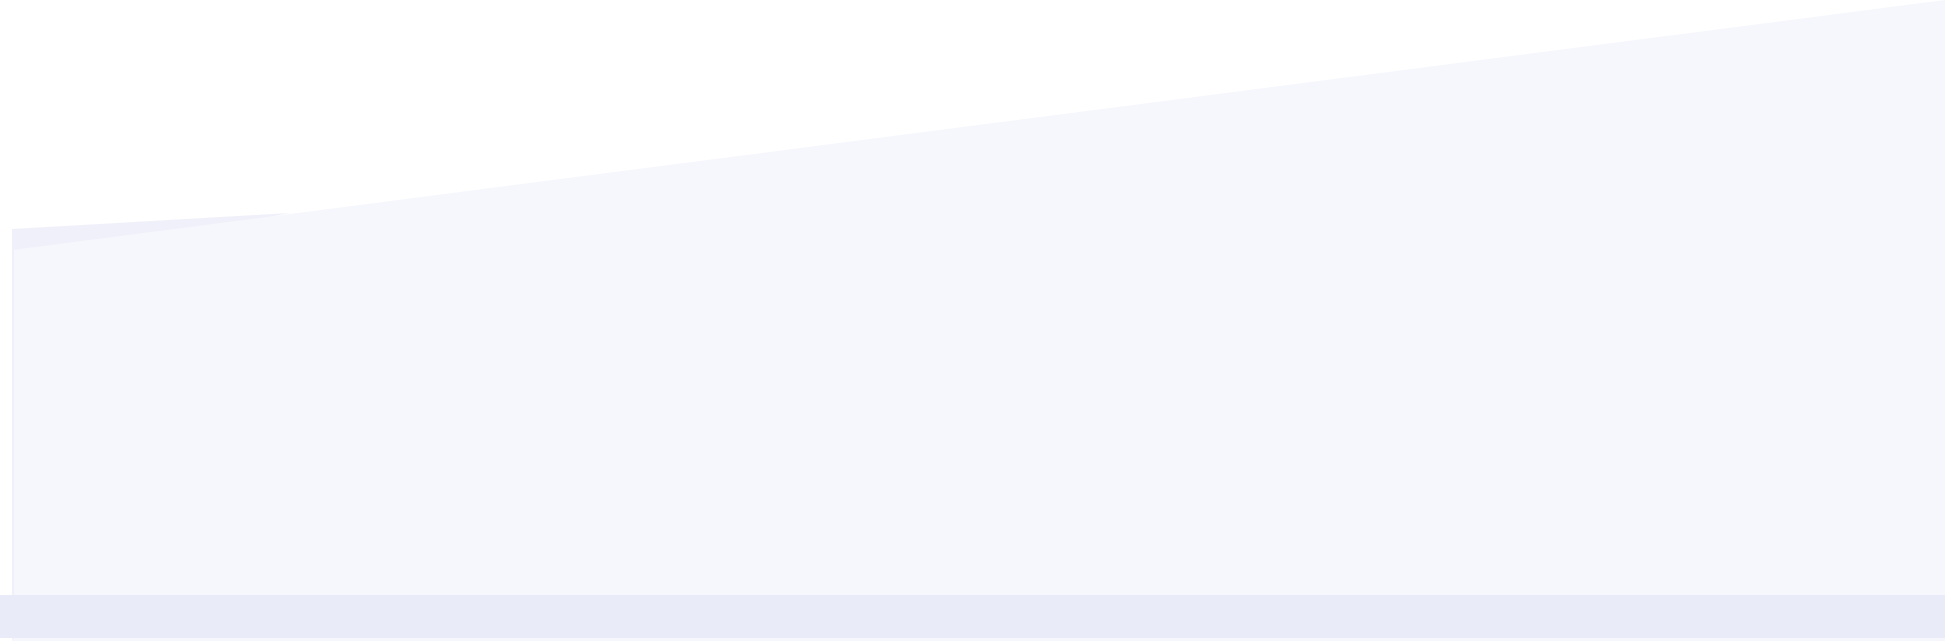 The height and width of the screenshot is (641, 1957). Describe the element at coordinates (972, 616) in the screenshot. I see `bottom-band` at that location.